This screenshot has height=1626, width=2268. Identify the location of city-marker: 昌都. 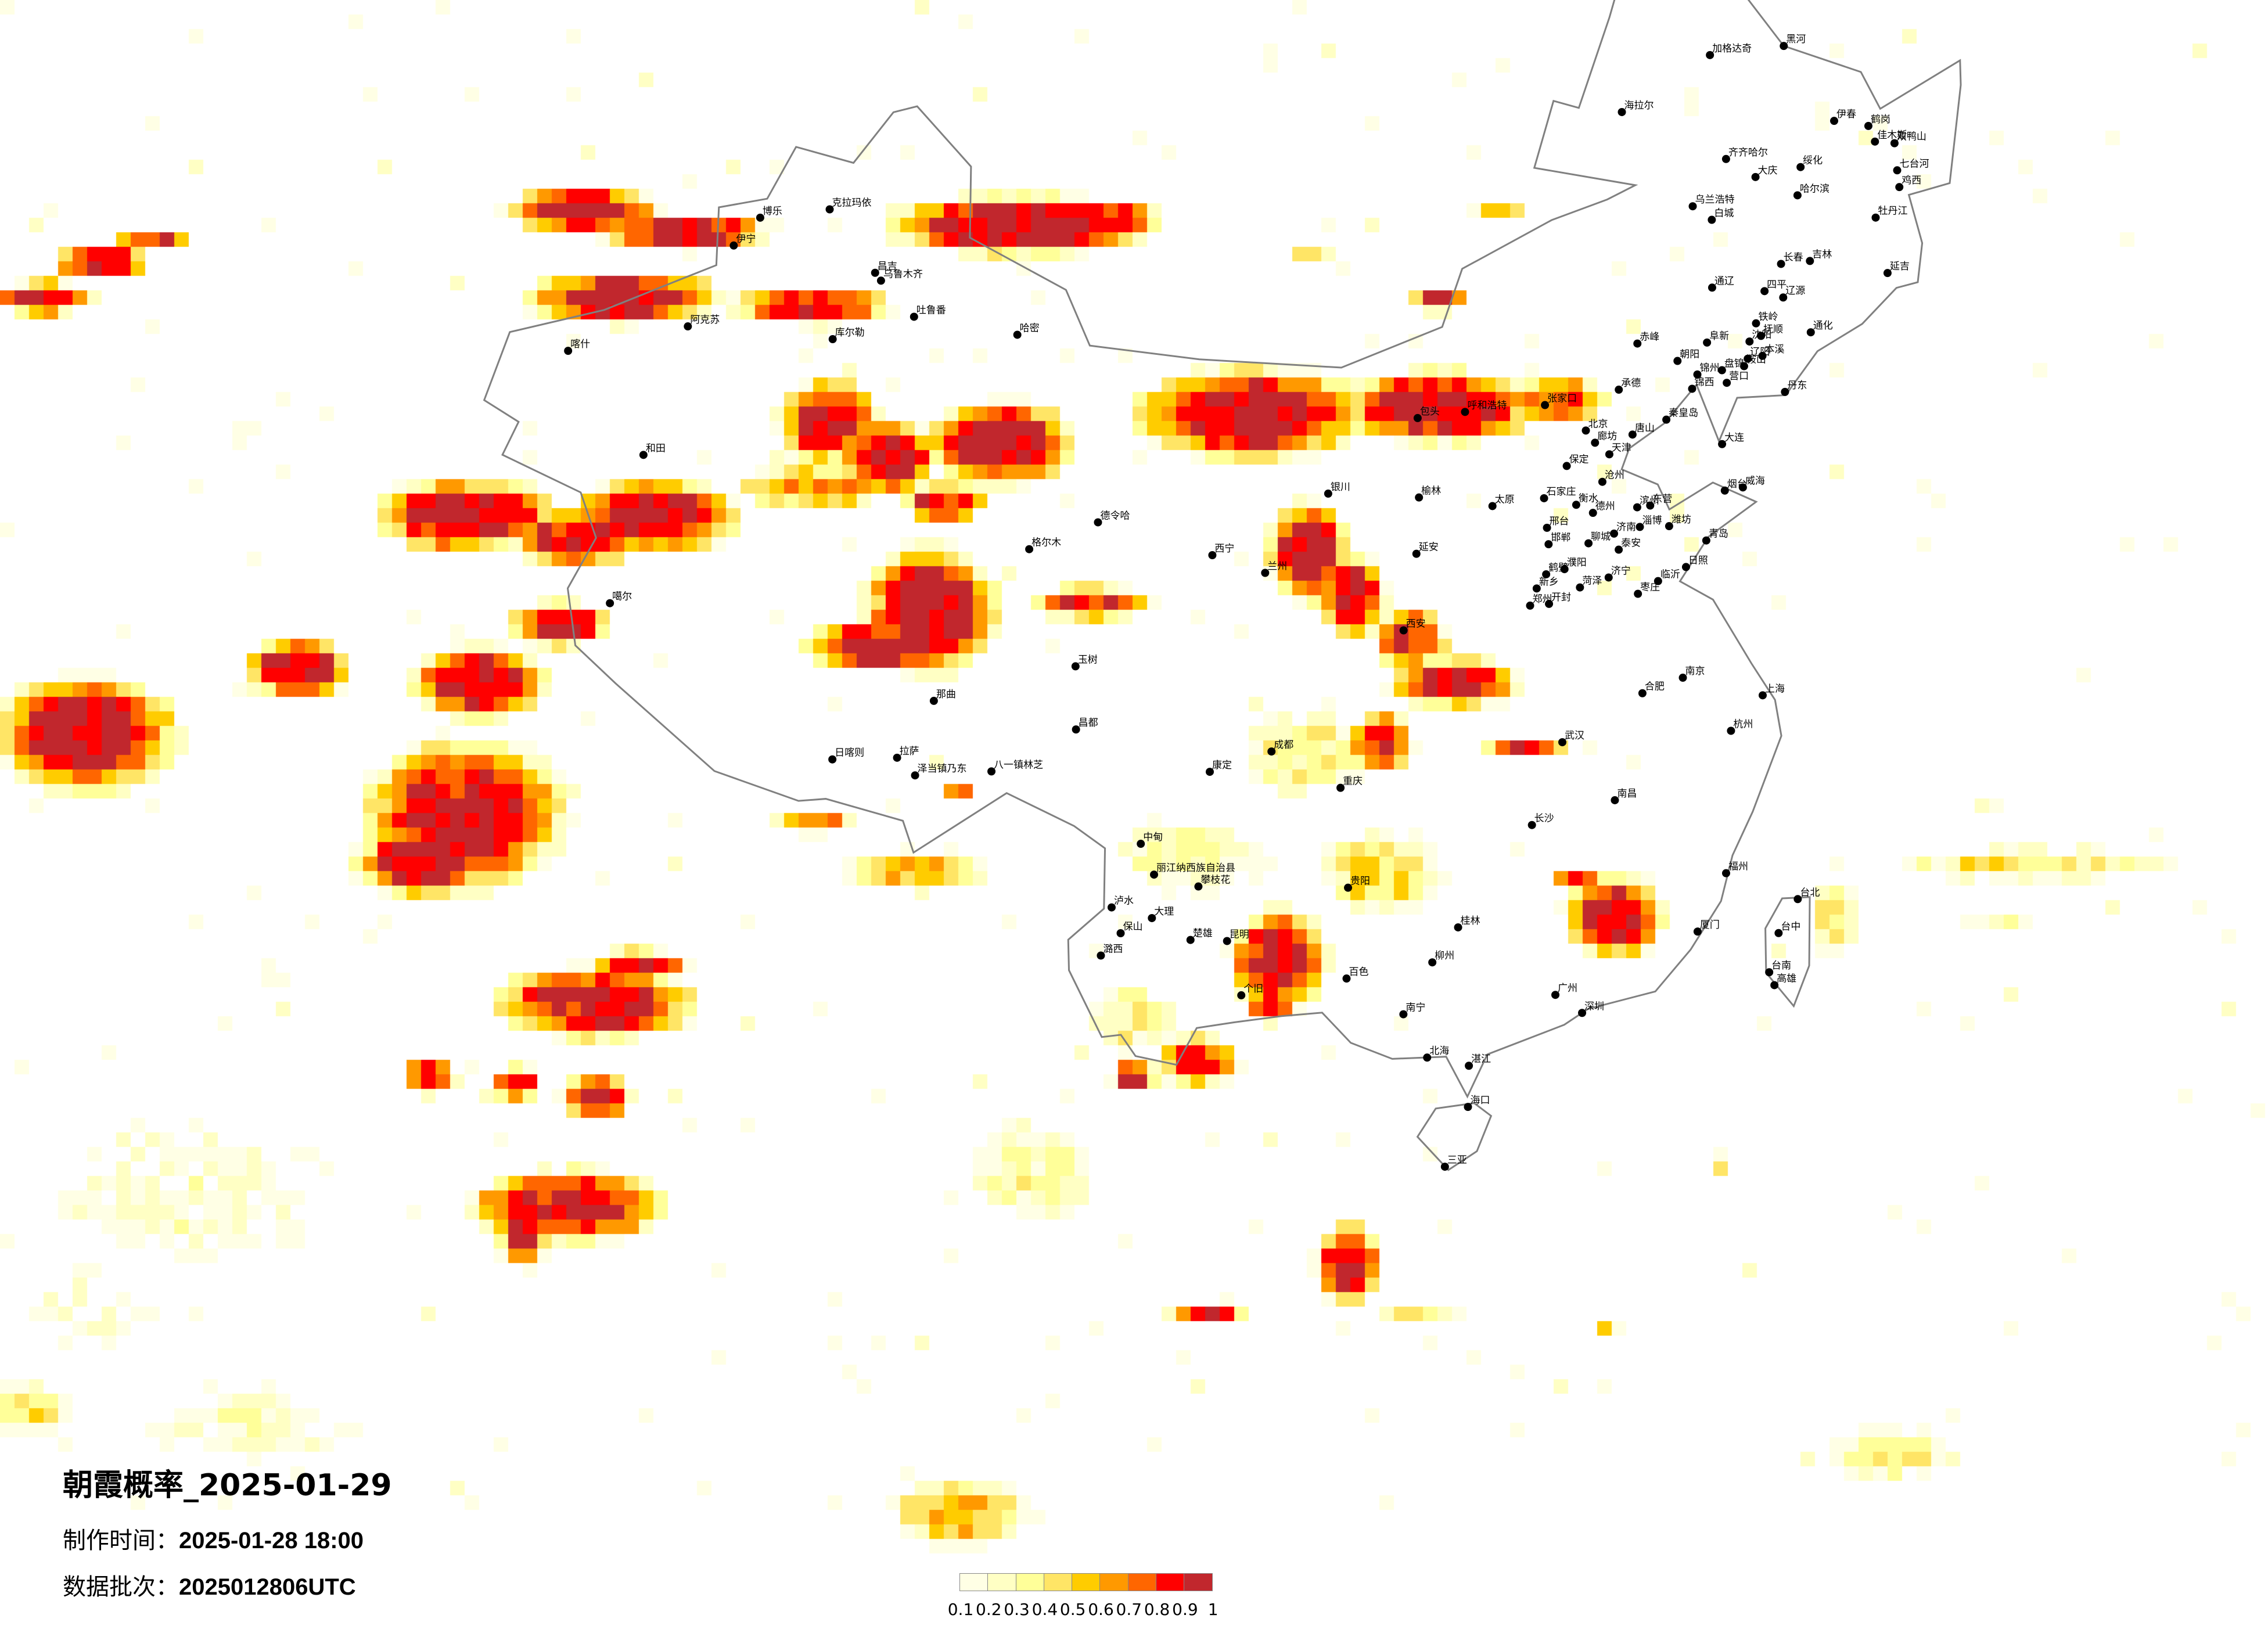
(1085, 725).